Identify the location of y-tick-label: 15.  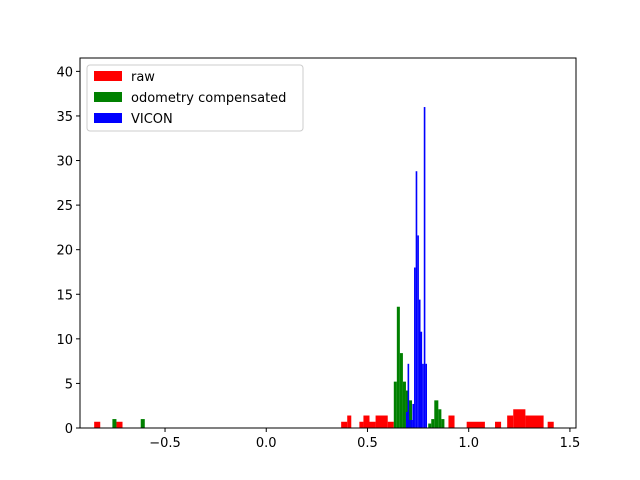
(64, 295).